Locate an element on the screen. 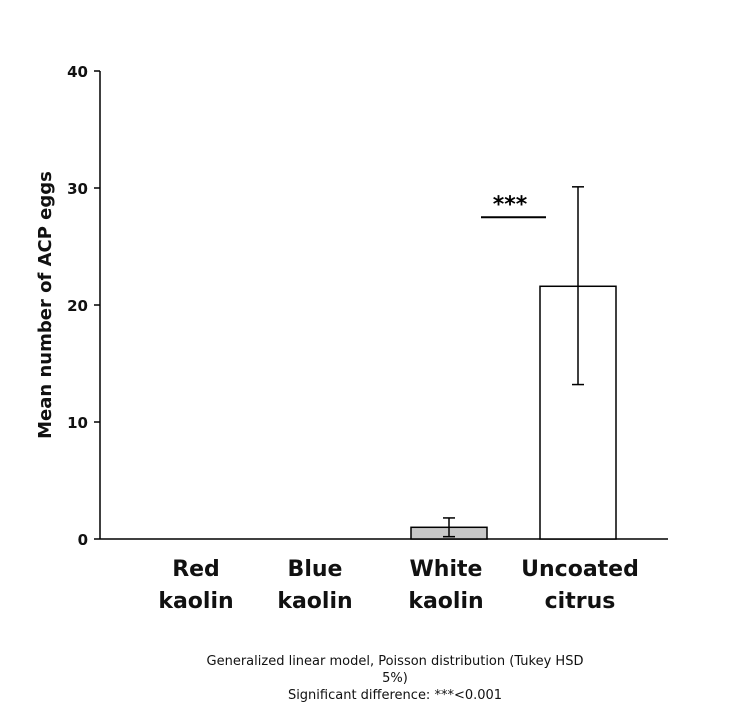 This screenshot has width=738, height=720. category-label-red-kaolin: Red kaolin is located at coordinates (196, 586).